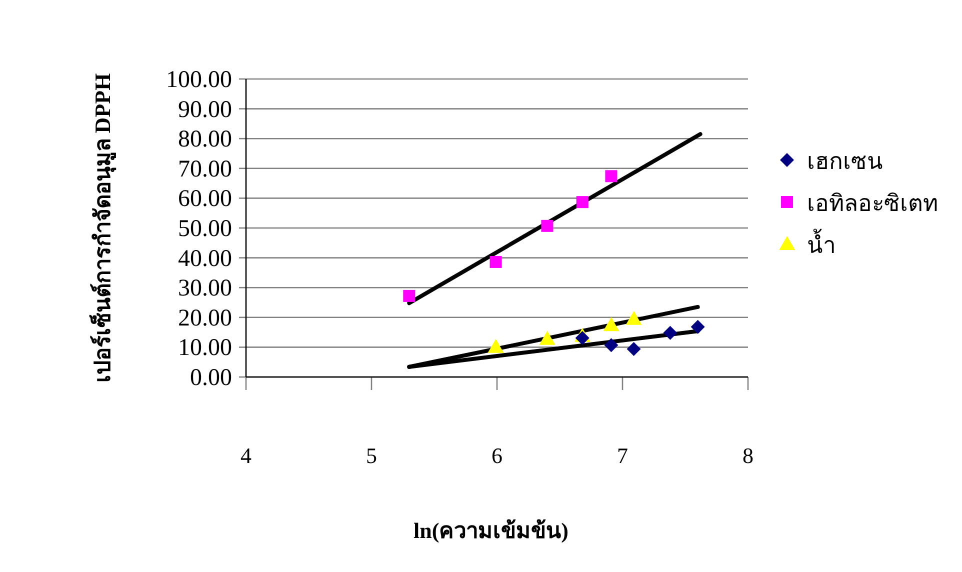  Describe the element at coordinates (205, 199) in the screenshot. I see `y-tick-label: 60.00` at that location.